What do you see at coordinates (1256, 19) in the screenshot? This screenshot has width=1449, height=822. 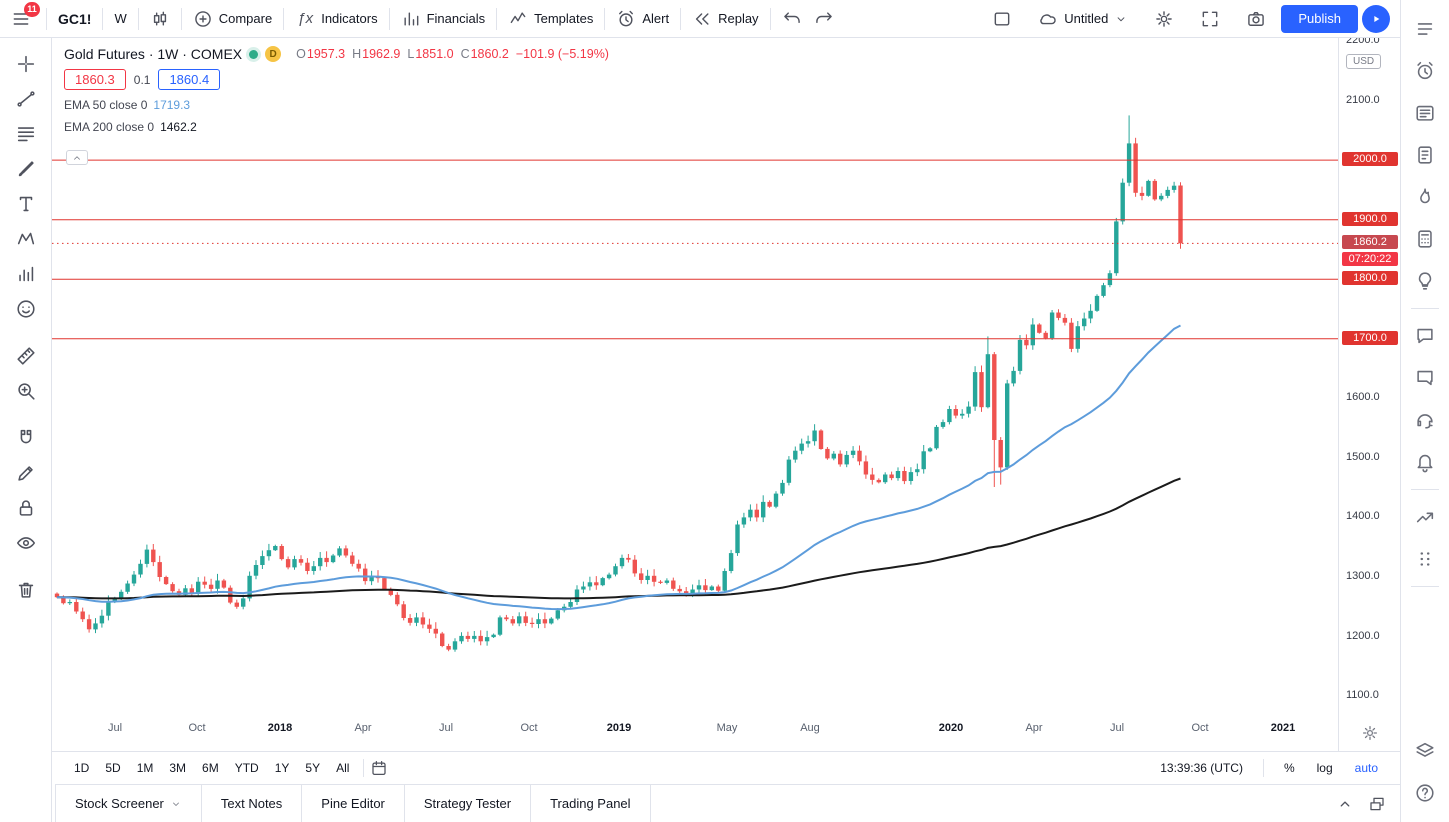 I see `snapshot-button` at bounding box center [1256, 19].